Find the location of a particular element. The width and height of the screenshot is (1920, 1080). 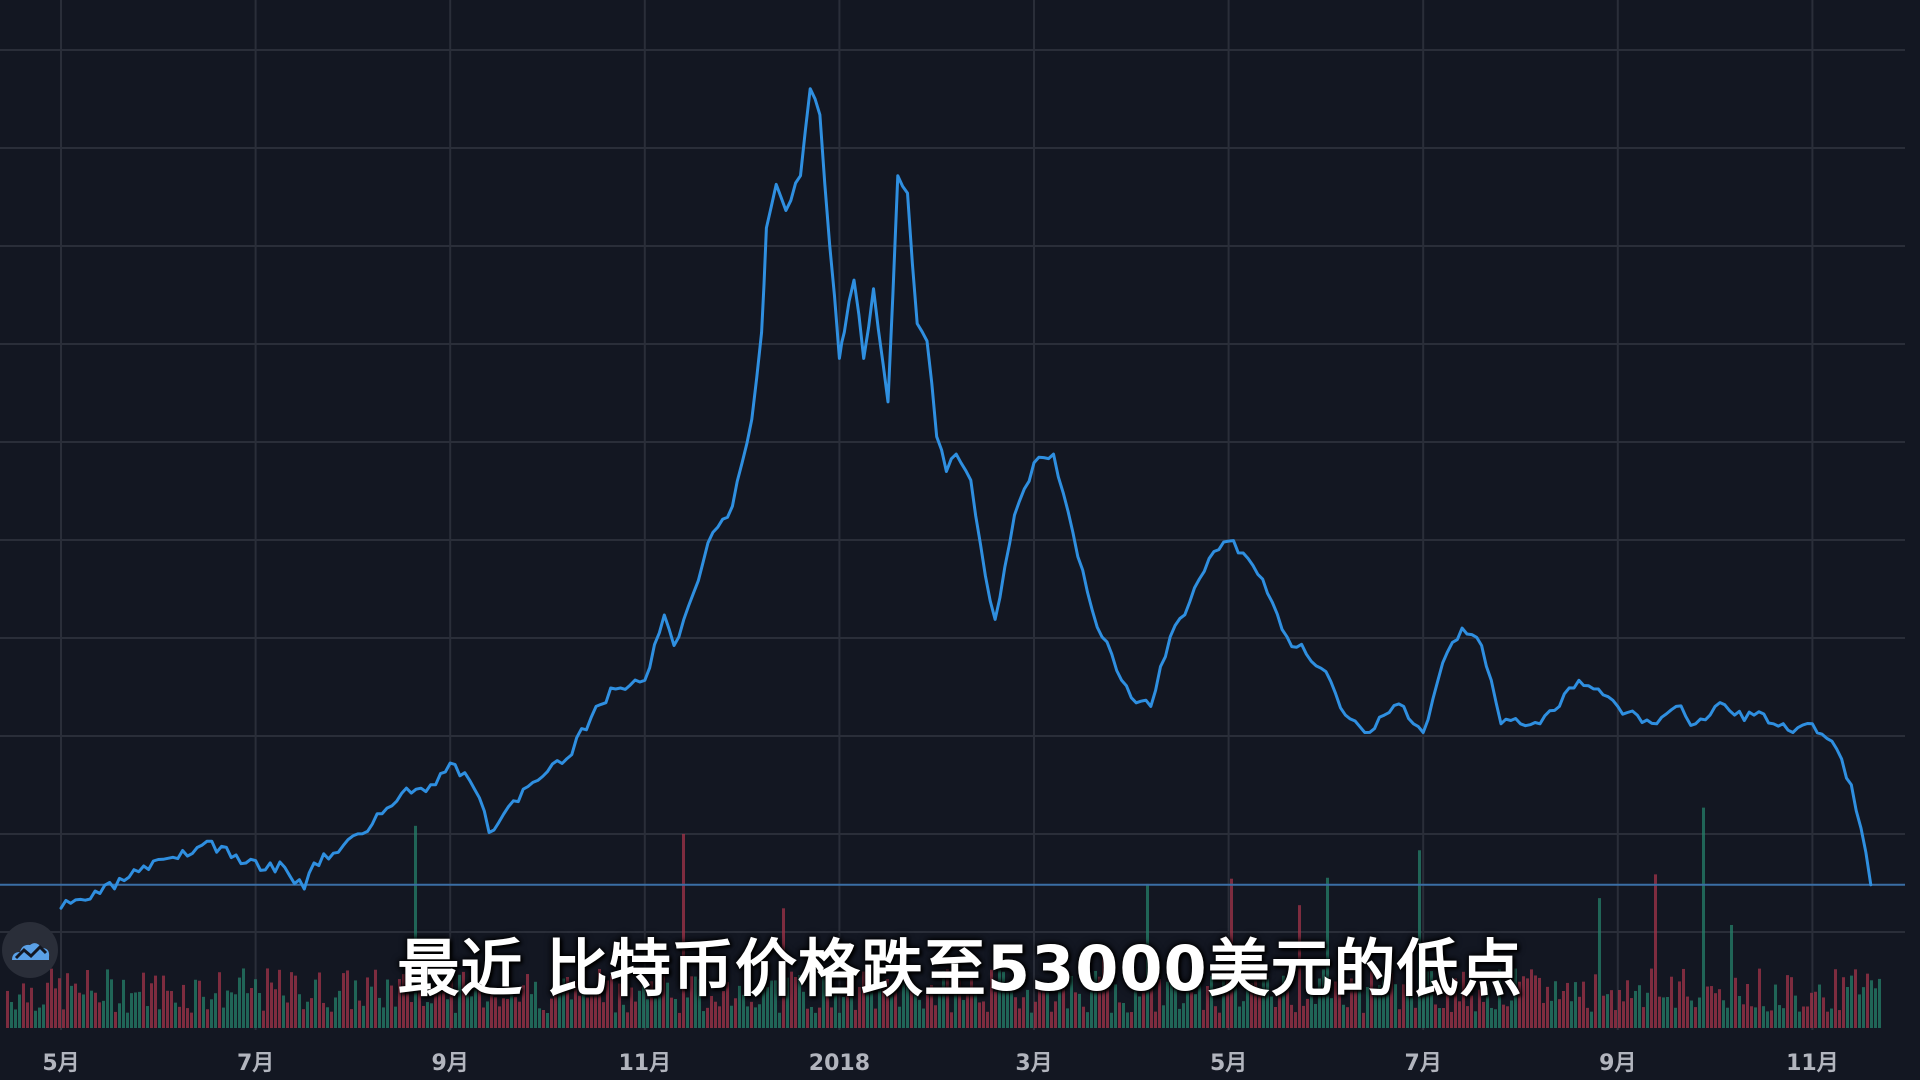

x-tick-label: 5月 is located at coordinates (60, 1063).